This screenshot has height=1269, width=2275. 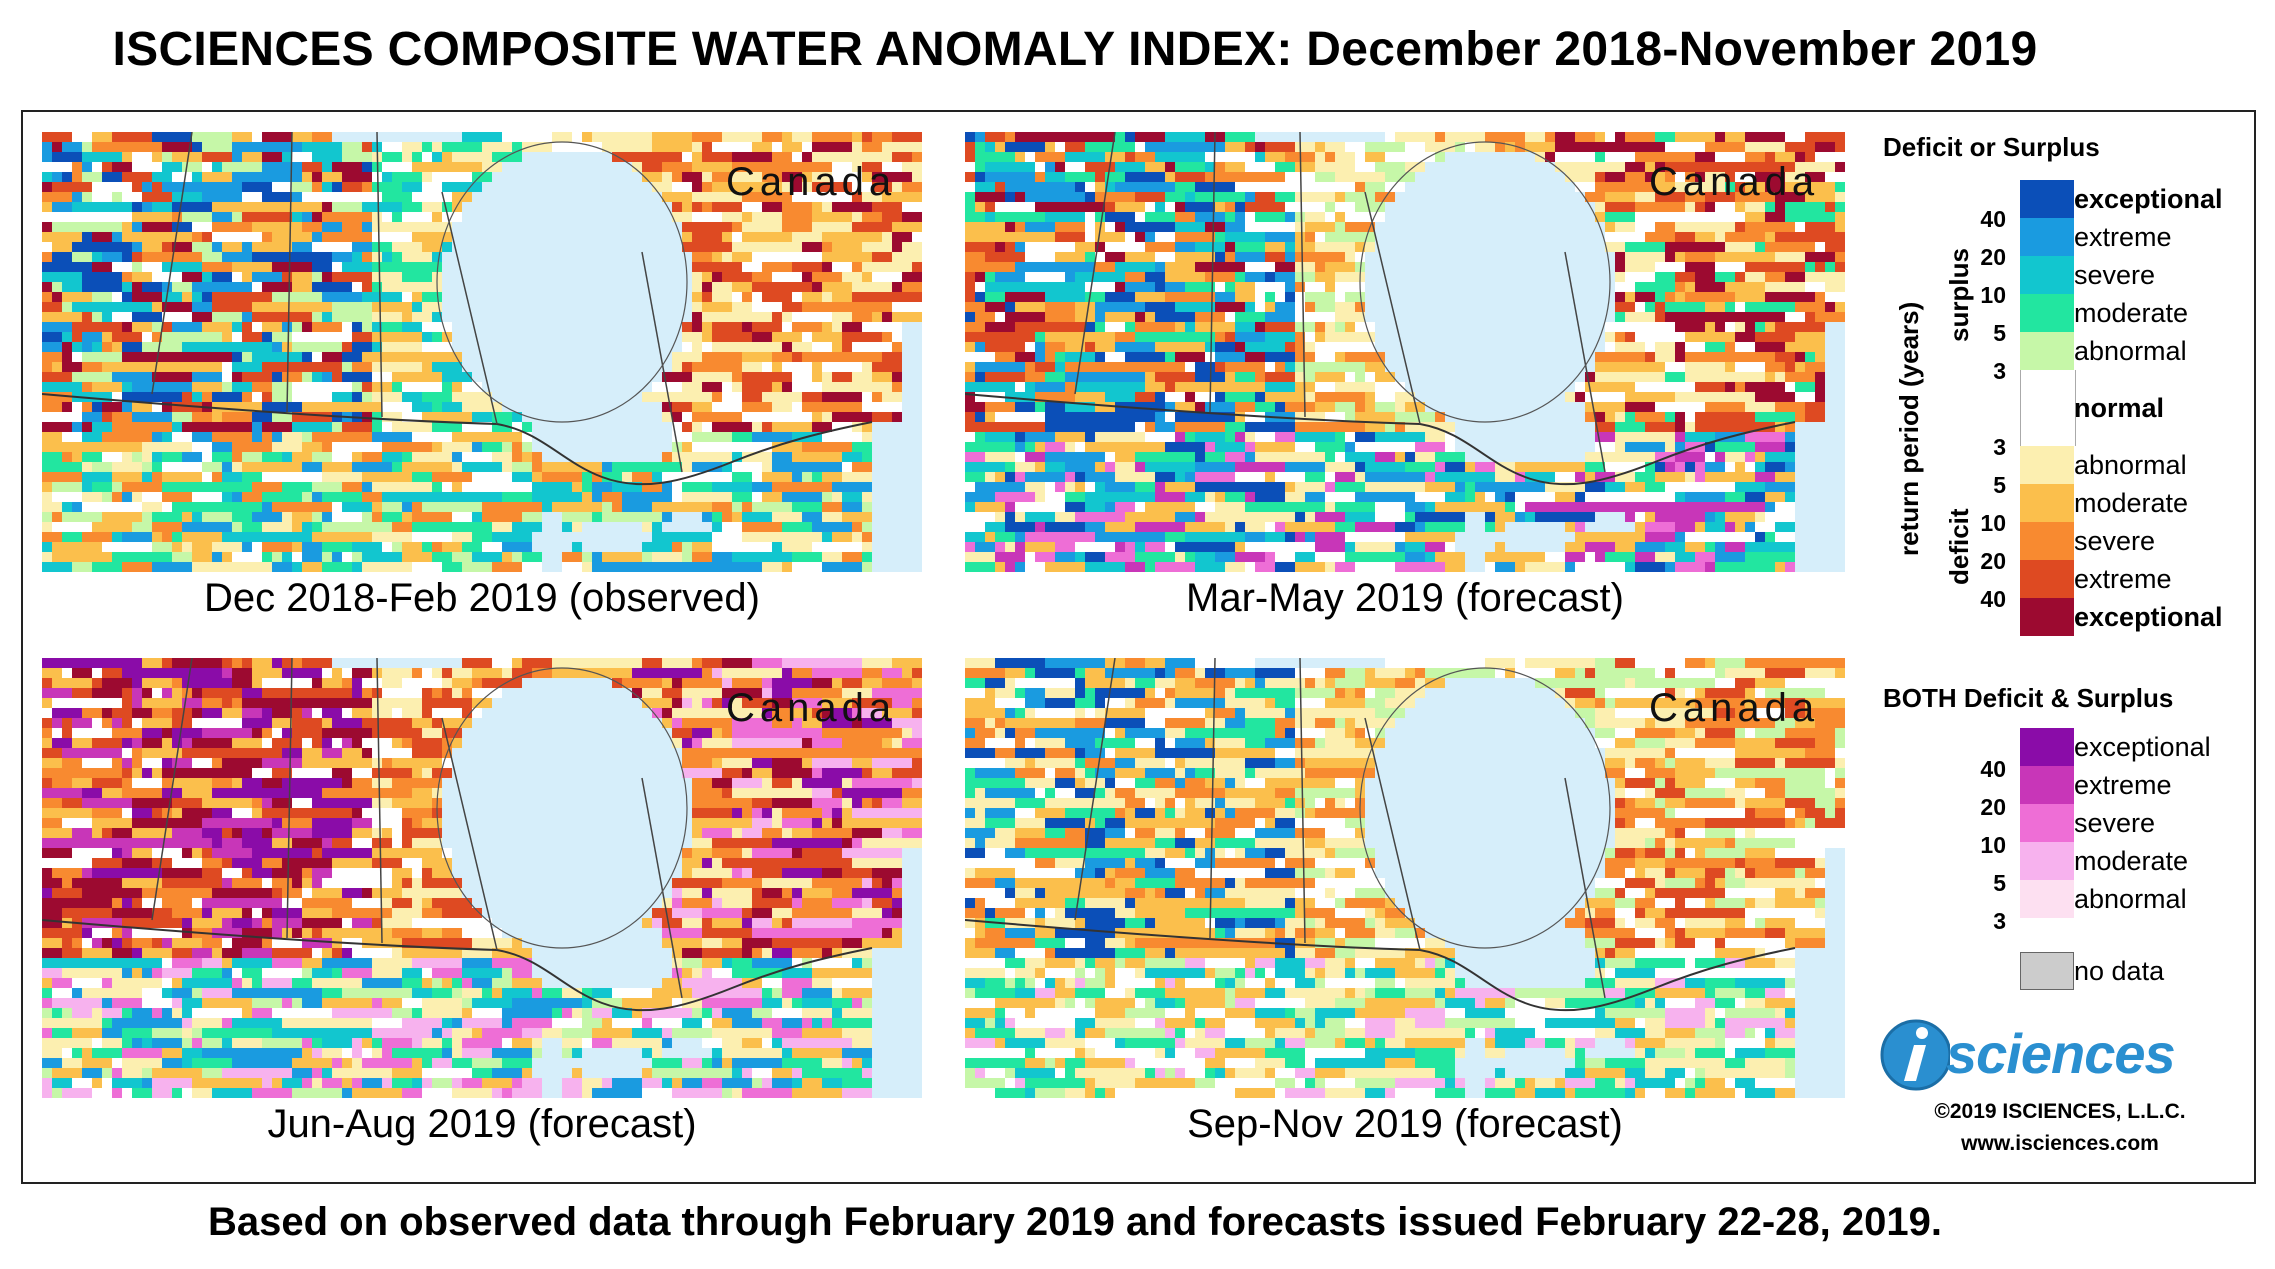 What do you see at coordinates (2115, 275) in the screenshot?
I see `surplus-label-severe: severe` at bounding box center [2115, 275].